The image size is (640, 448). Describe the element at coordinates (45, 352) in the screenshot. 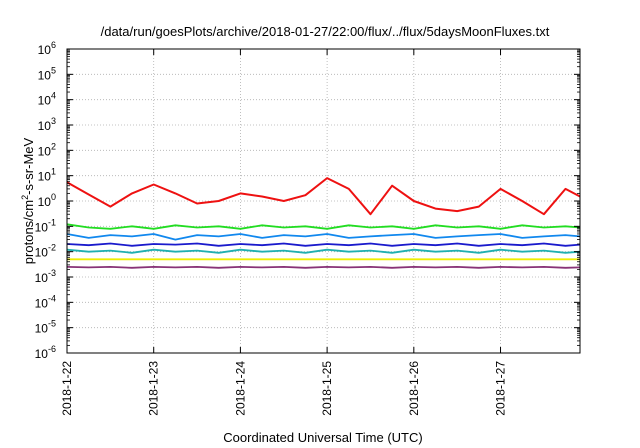

I see `y-tick-label: 10⁻⁶` at that location.